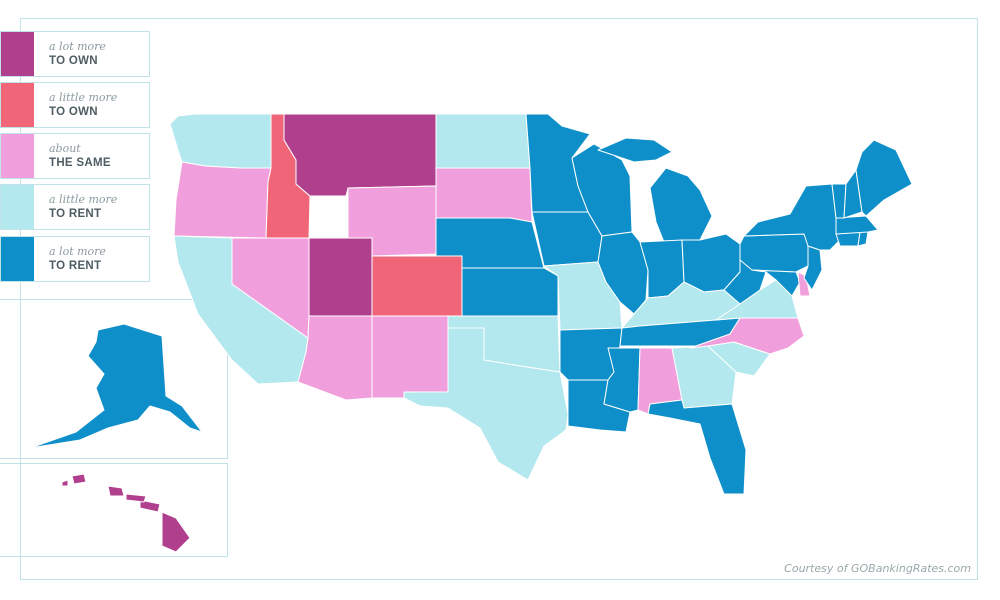 The height and width of the screenshot is (600, 1000). Describe the element at coordinates (65, 148) in the screenshot. I see `legend-line1: about` at that location.